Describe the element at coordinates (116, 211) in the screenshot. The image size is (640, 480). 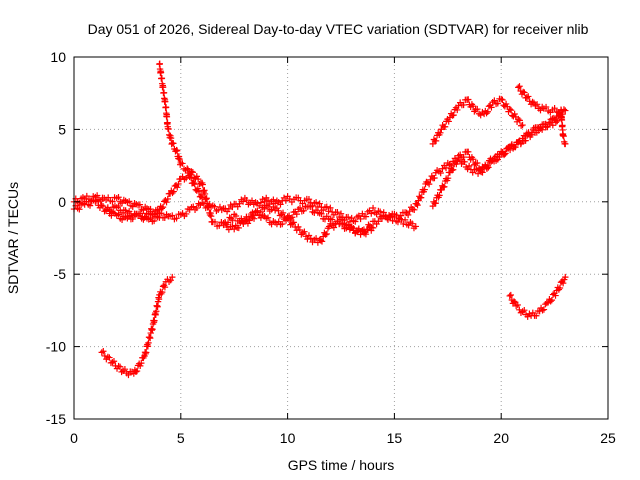
I see `series-arc-b` at that location.